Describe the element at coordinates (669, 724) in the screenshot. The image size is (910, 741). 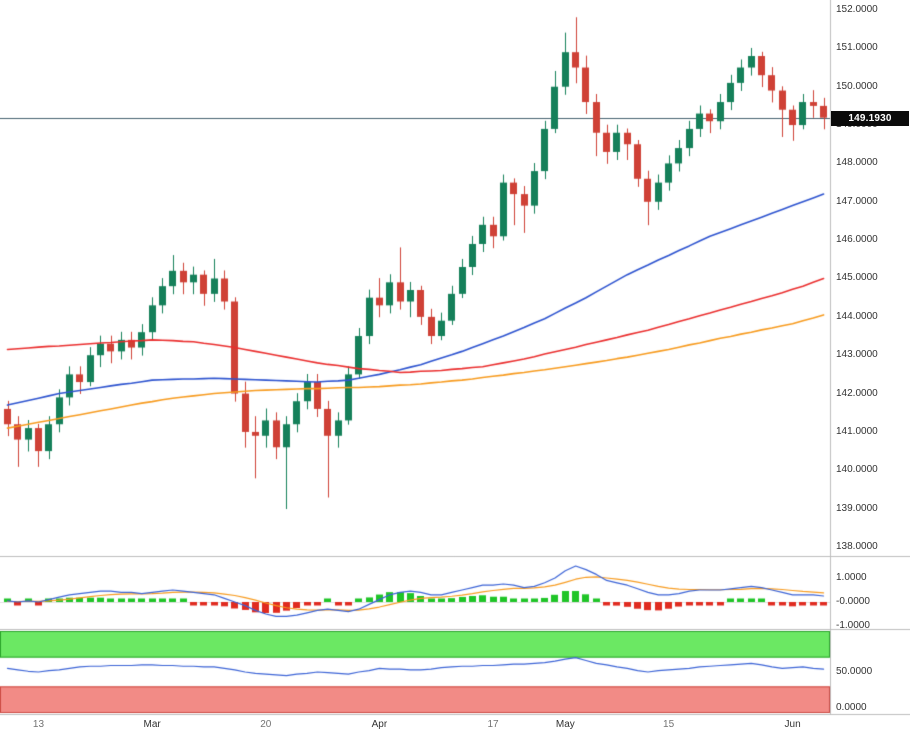
I see `time-tick-label: 15` at that location.